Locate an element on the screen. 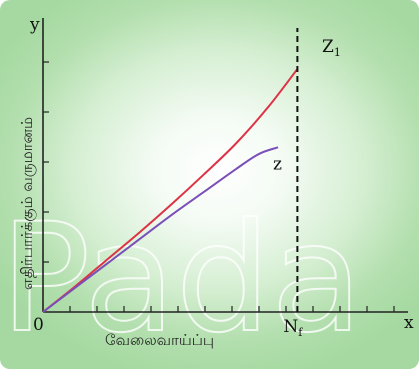  series-label-main: z is located at coordinates (277, 164).